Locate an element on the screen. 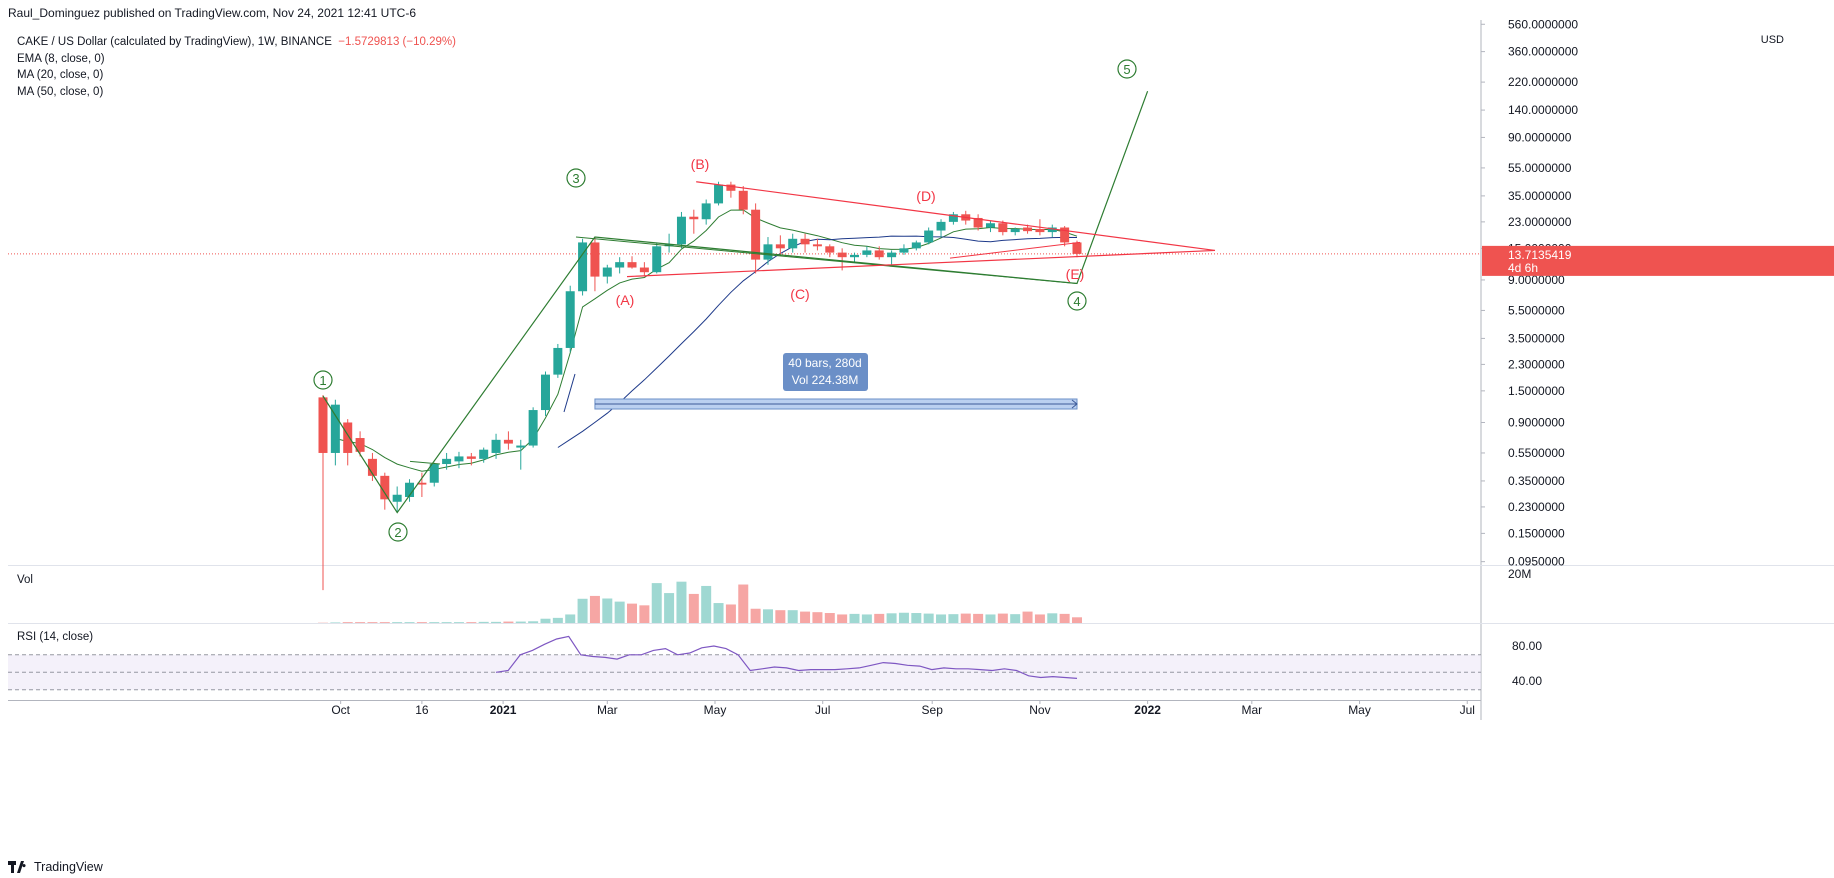  wave-number: 3 is located at coordinates (575, 178).